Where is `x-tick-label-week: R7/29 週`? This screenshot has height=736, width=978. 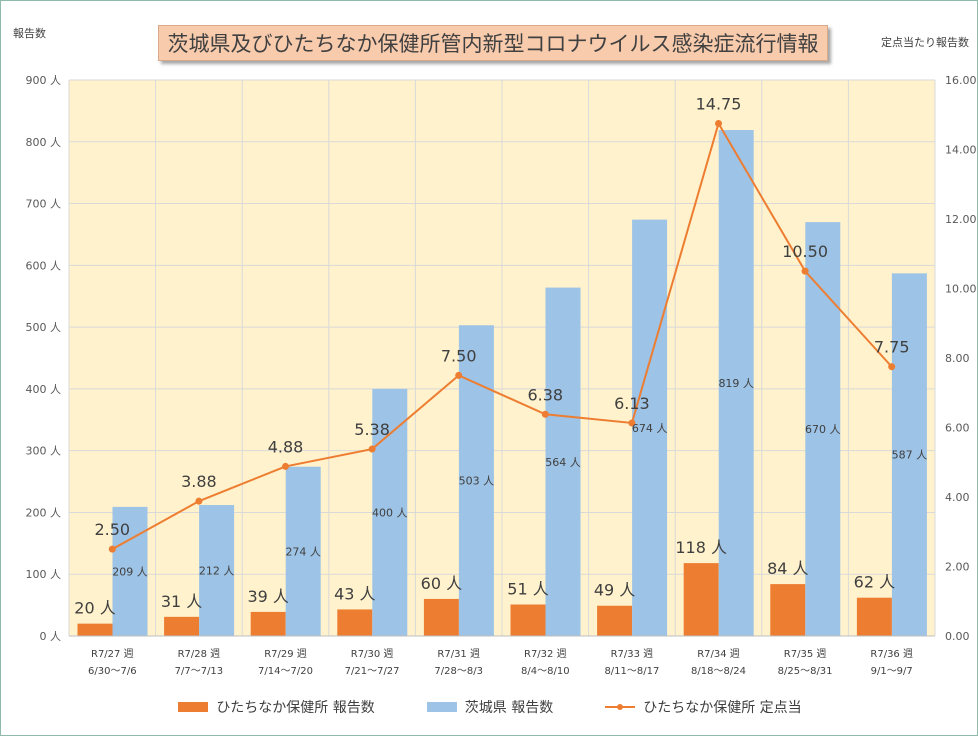 x-tick-label-week: R7/29 週 is located at coordinates (285, 654).